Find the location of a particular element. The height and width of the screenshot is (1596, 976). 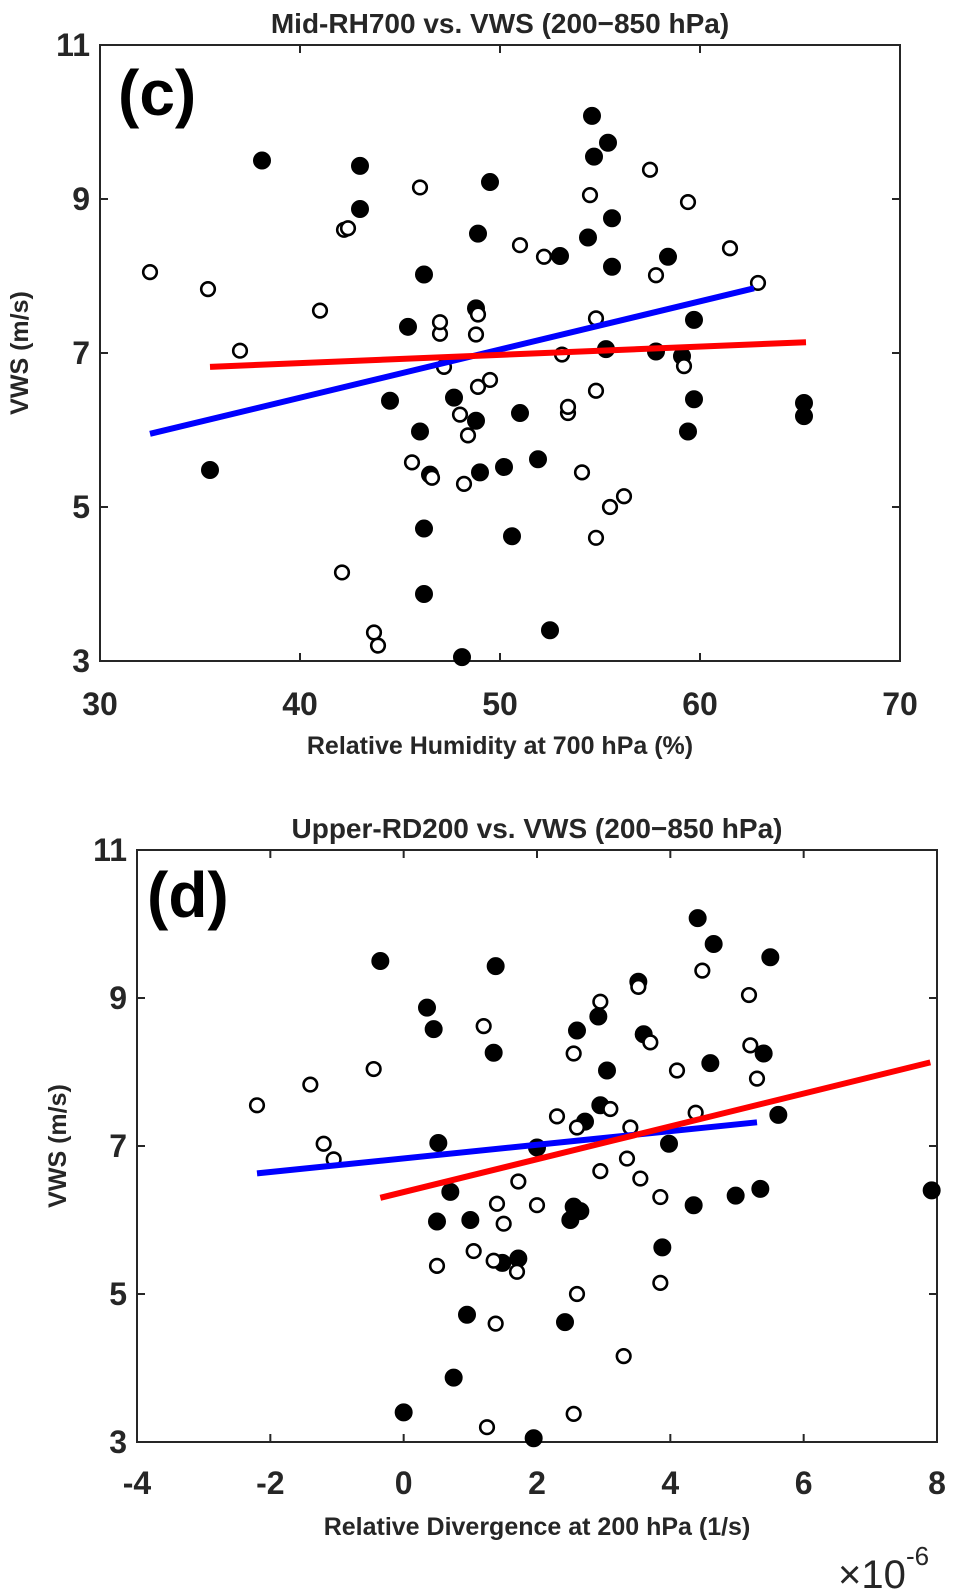

x-axis-label: Relative Divergence at 200 hPa (1/s) is located at coordinates (537, 1527).